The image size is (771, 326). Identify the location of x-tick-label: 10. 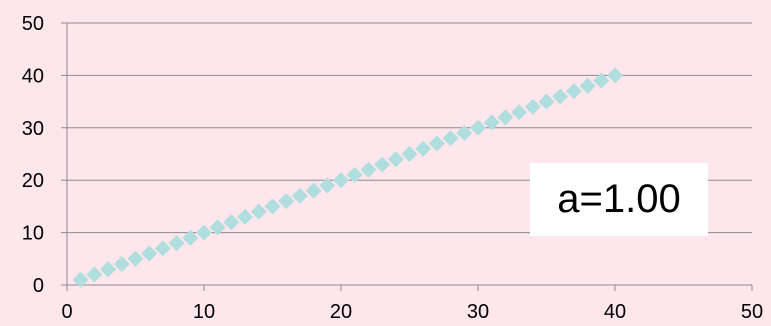
(204, 312).